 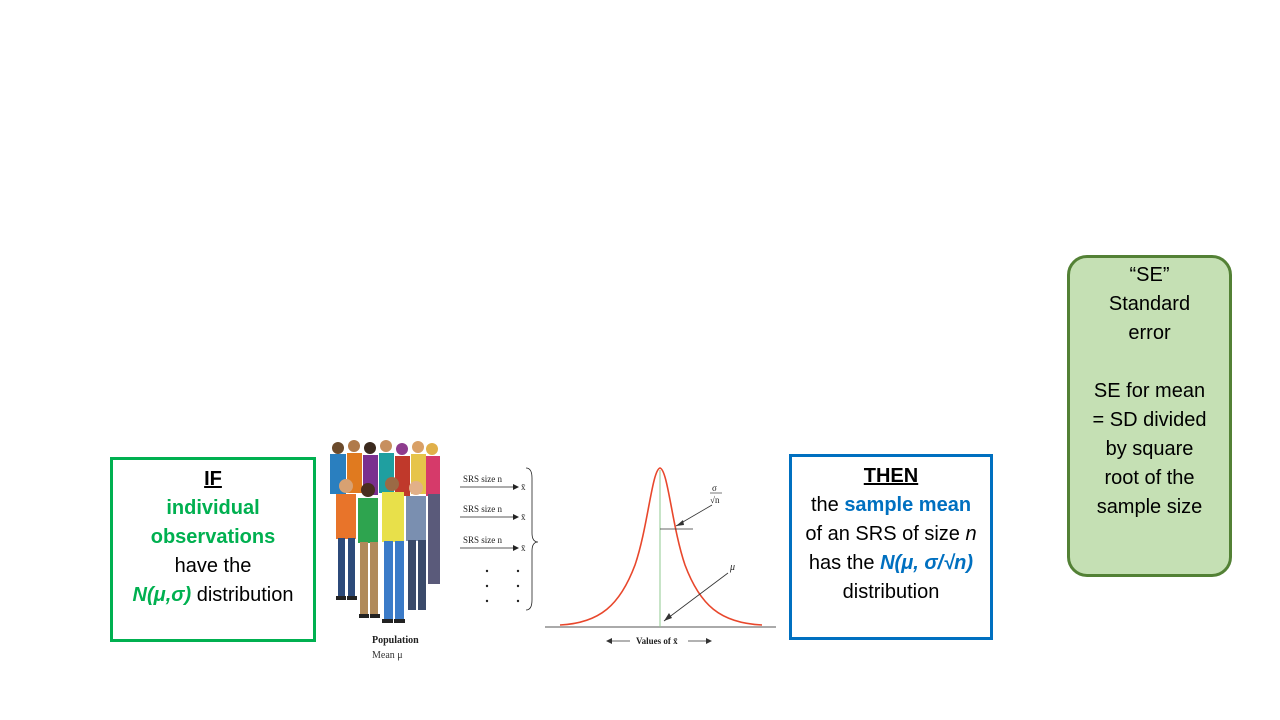 I want to click on if-line-have-the: have the, so click(x=213, y=566).